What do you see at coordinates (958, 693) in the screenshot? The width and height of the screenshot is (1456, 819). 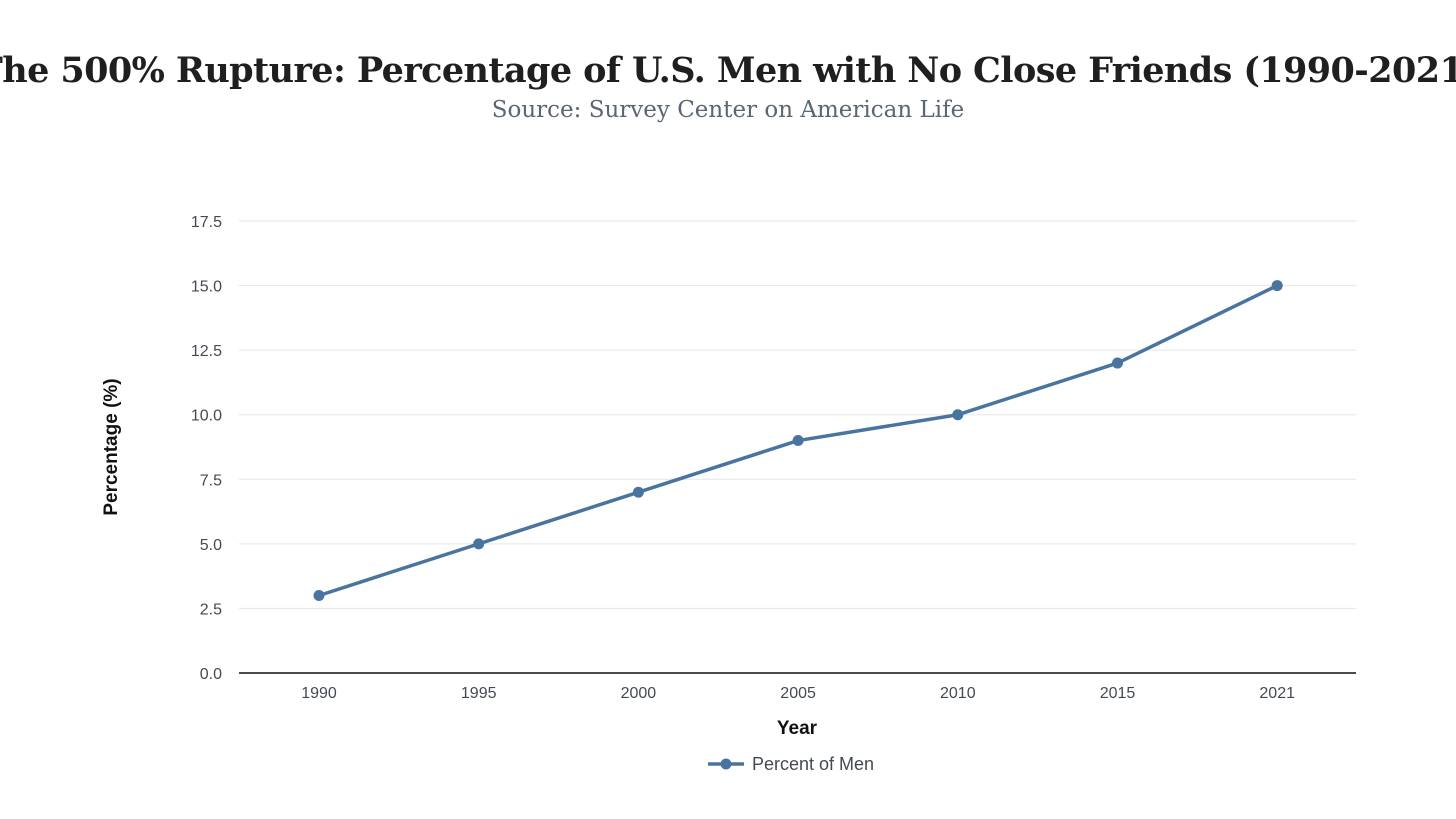 I see `x-tick-label: 2010` at bounding box center [958, 693].